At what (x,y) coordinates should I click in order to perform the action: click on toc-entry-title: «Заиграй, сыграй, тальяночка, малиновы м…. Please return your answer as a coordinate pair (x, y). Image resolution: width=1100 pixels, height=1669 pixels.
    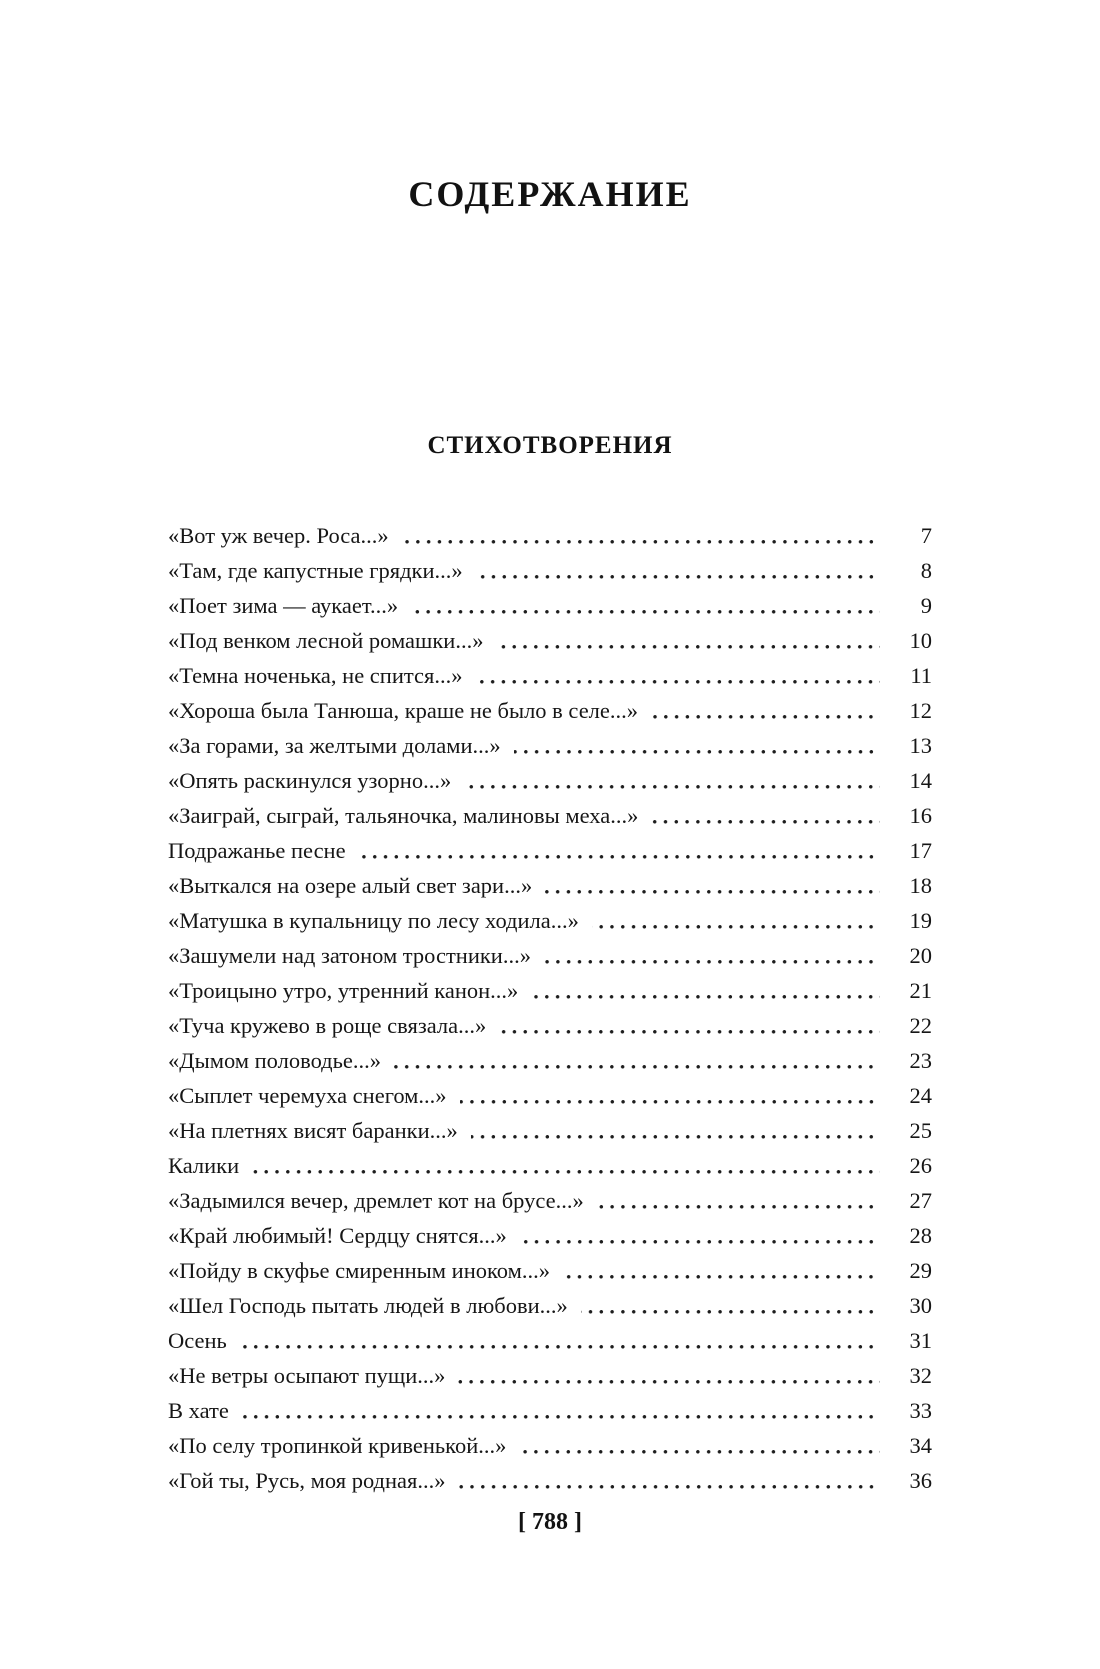
    Looking at the image, I should click on (403, 815).